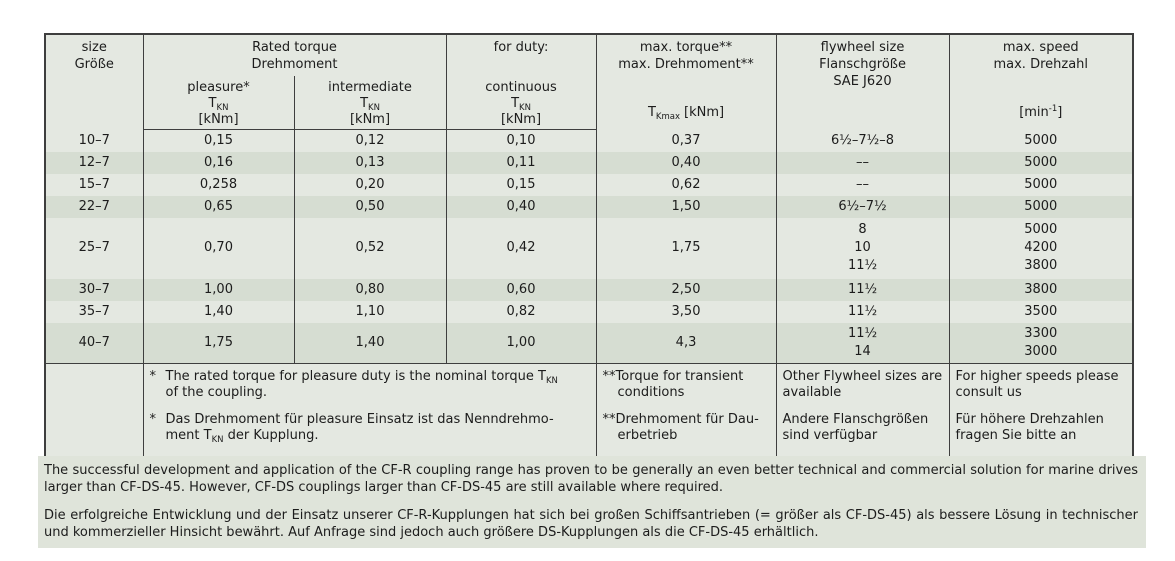 The image size is (1175, 561). I want to click on col-header-flywheel: flywheel size Flanschgröße SAE J620, so click(862, 81).